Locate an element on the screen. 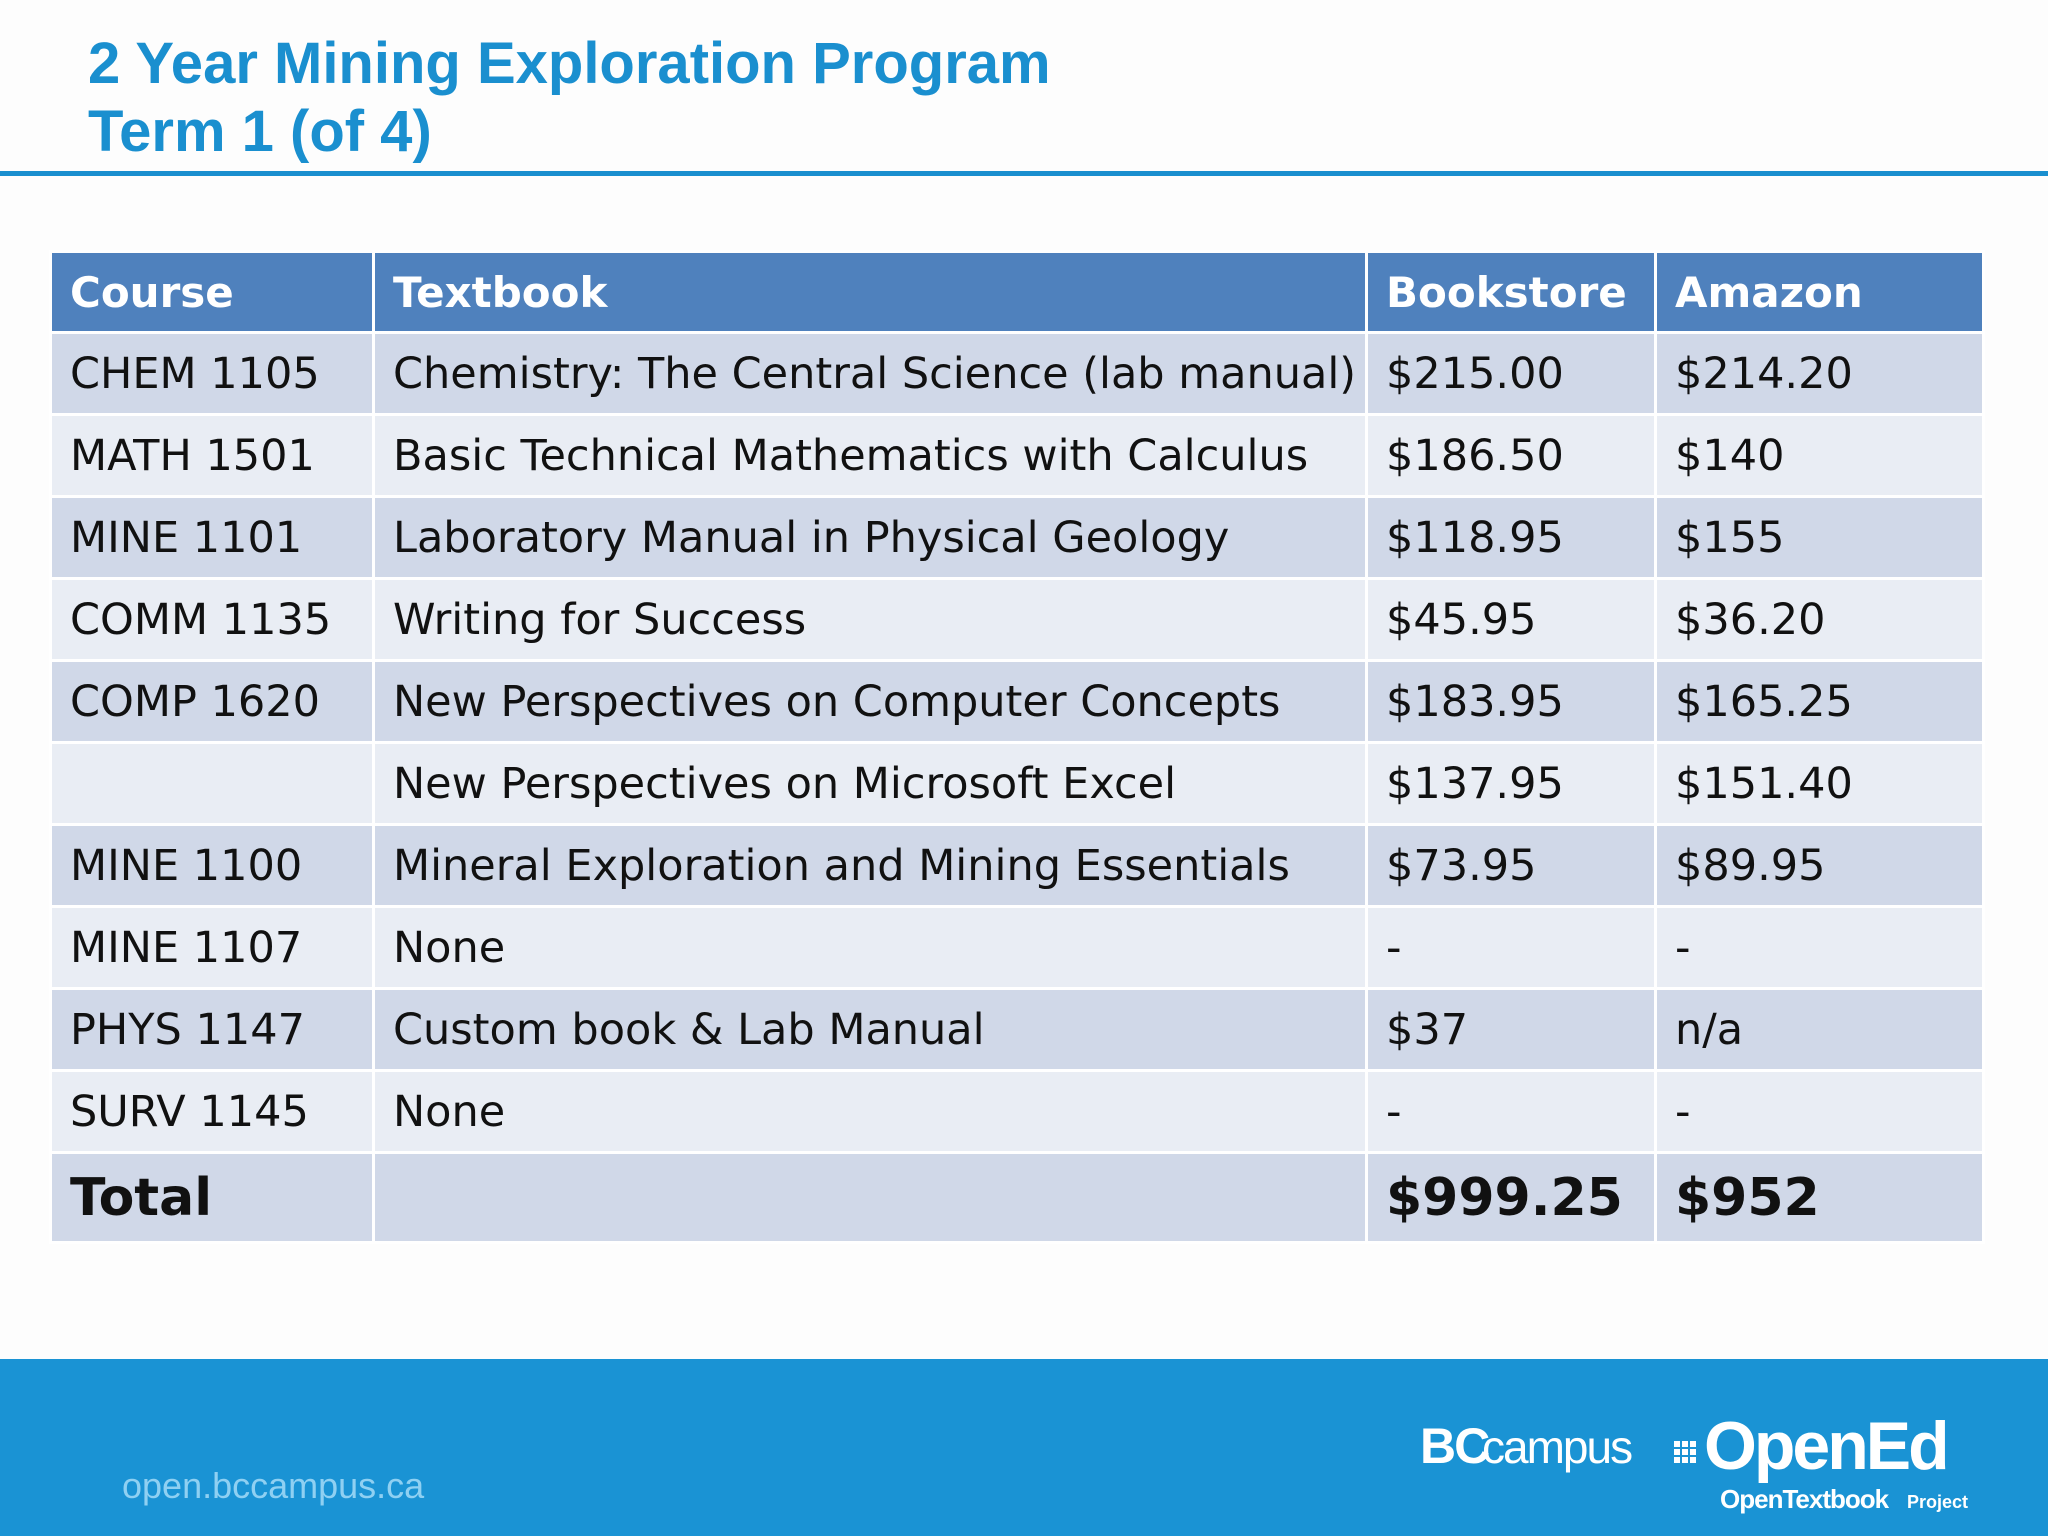 The width and height of the screenshot is (2048, 1536). cell-bookstore-price: $186.50 is located at coordinates (1511, 455).